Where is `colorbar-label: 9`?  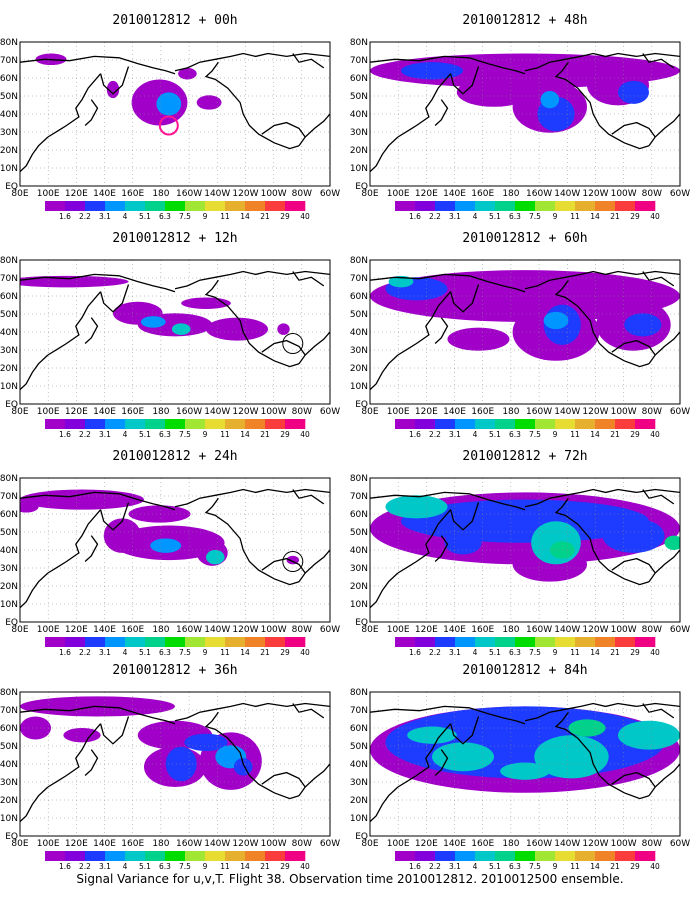
colorbar-label: 9 is located at coordinates (555, 866).